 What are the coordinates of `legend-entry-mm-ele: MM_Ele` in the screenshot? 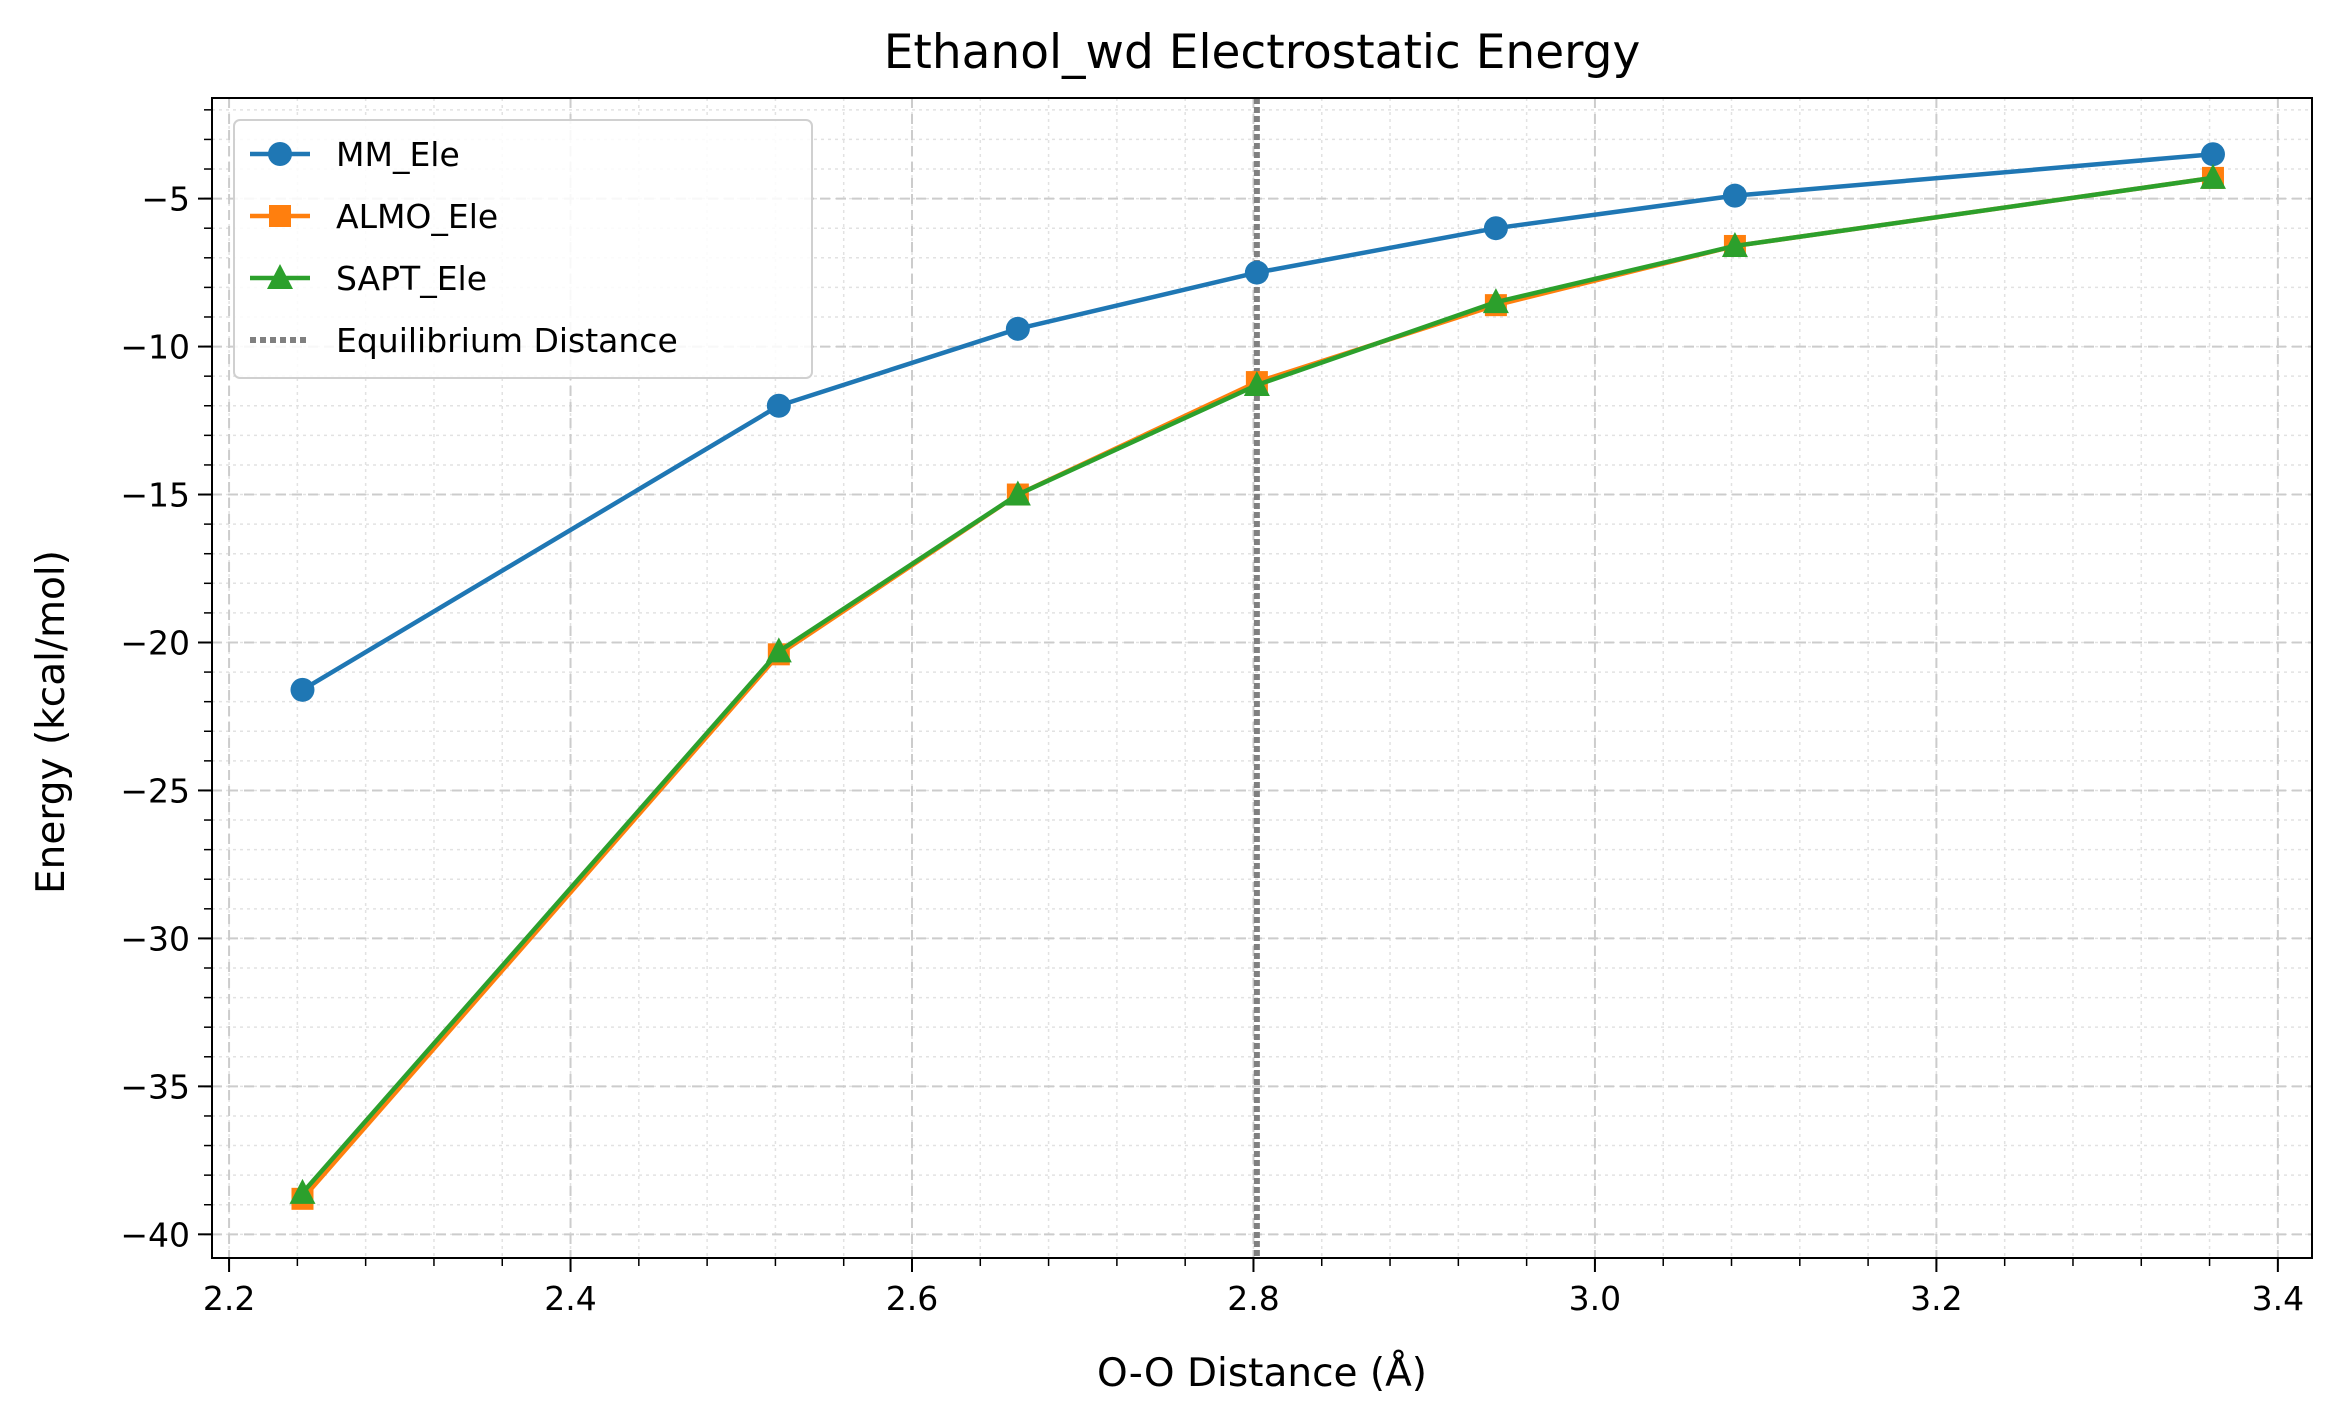 It's located at (355, 154).